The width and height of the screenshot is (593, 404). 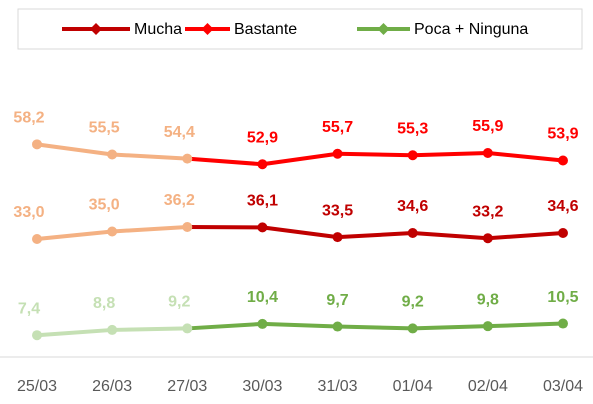 What do you see at coordinates (158, 29) in the screenshot?
I see `legend-label: Mucha` at bounding box center [158, 29].